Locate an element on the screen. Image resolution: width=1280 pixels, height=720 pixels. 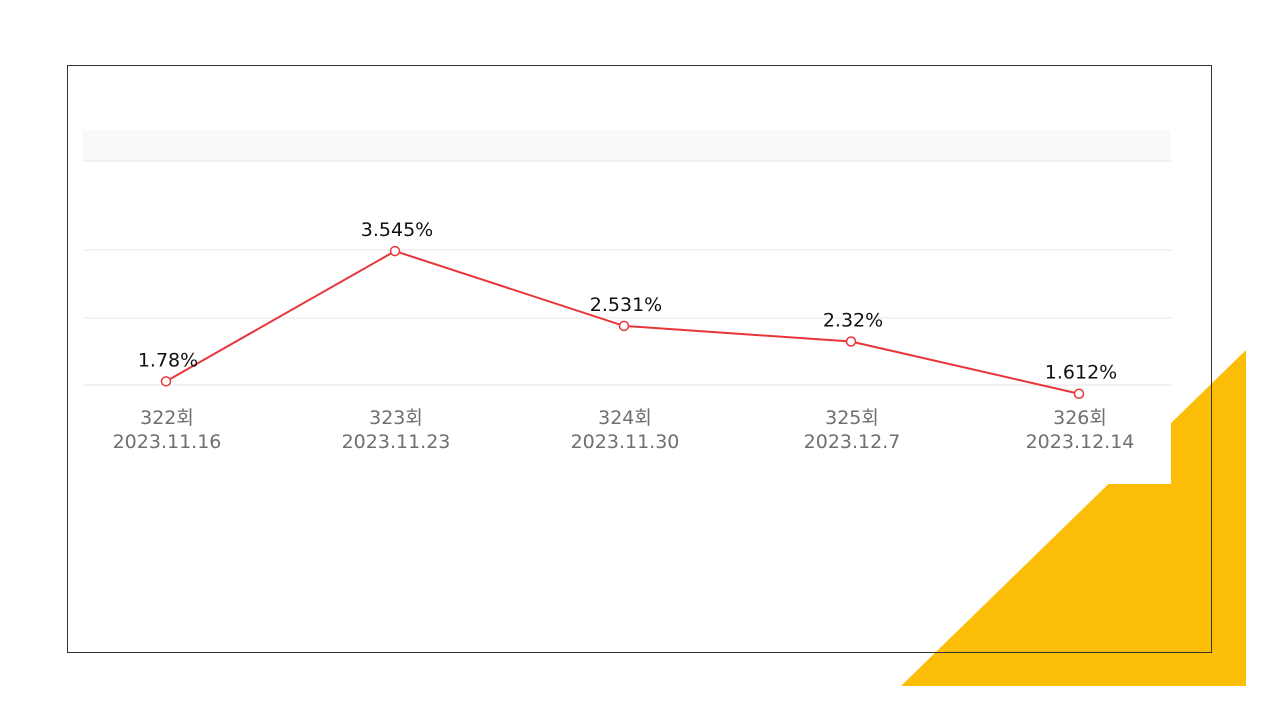
data-label: 2.32% is located at coordinates (853, 320).